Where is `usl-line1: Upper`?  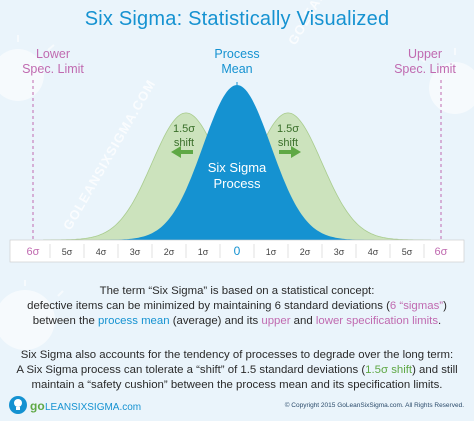 usl-line1: Upper is located at coordinates (425, 54).